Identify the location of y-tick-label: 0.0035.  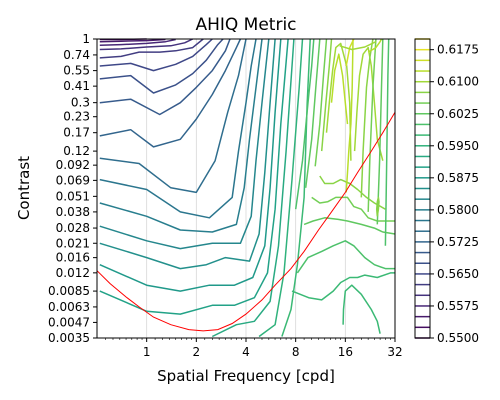
(69, 338).